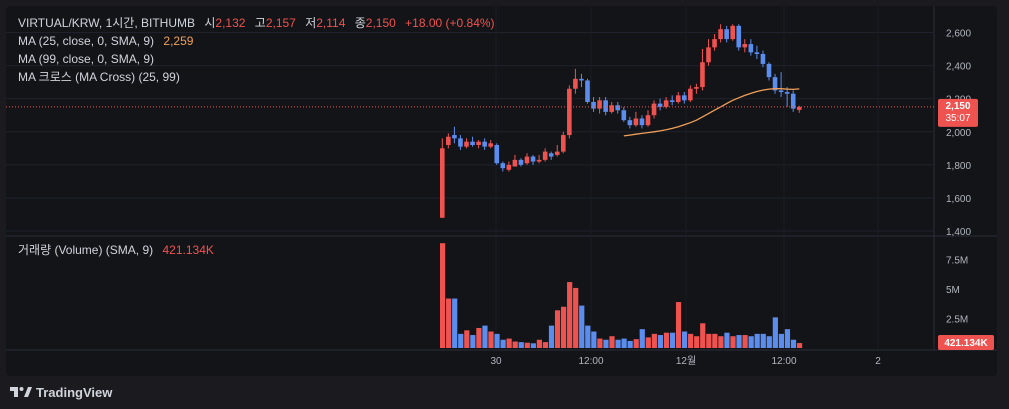 This screenshot has width=1009, height=409. I want to click on ma-cross-legend: MA 크로스 (MA Cross) (25, 99), so click(99, 77).